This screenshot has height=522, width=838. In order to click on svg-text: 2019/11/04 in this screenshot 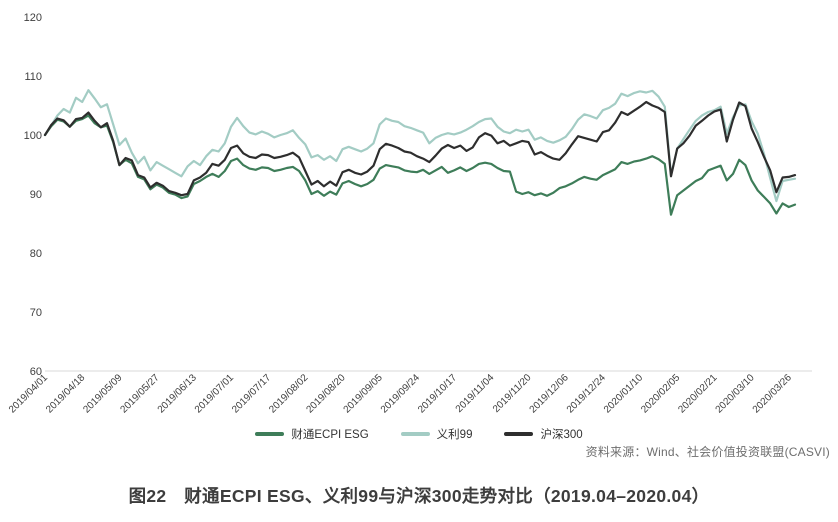, I will do `click(475, 393)`.